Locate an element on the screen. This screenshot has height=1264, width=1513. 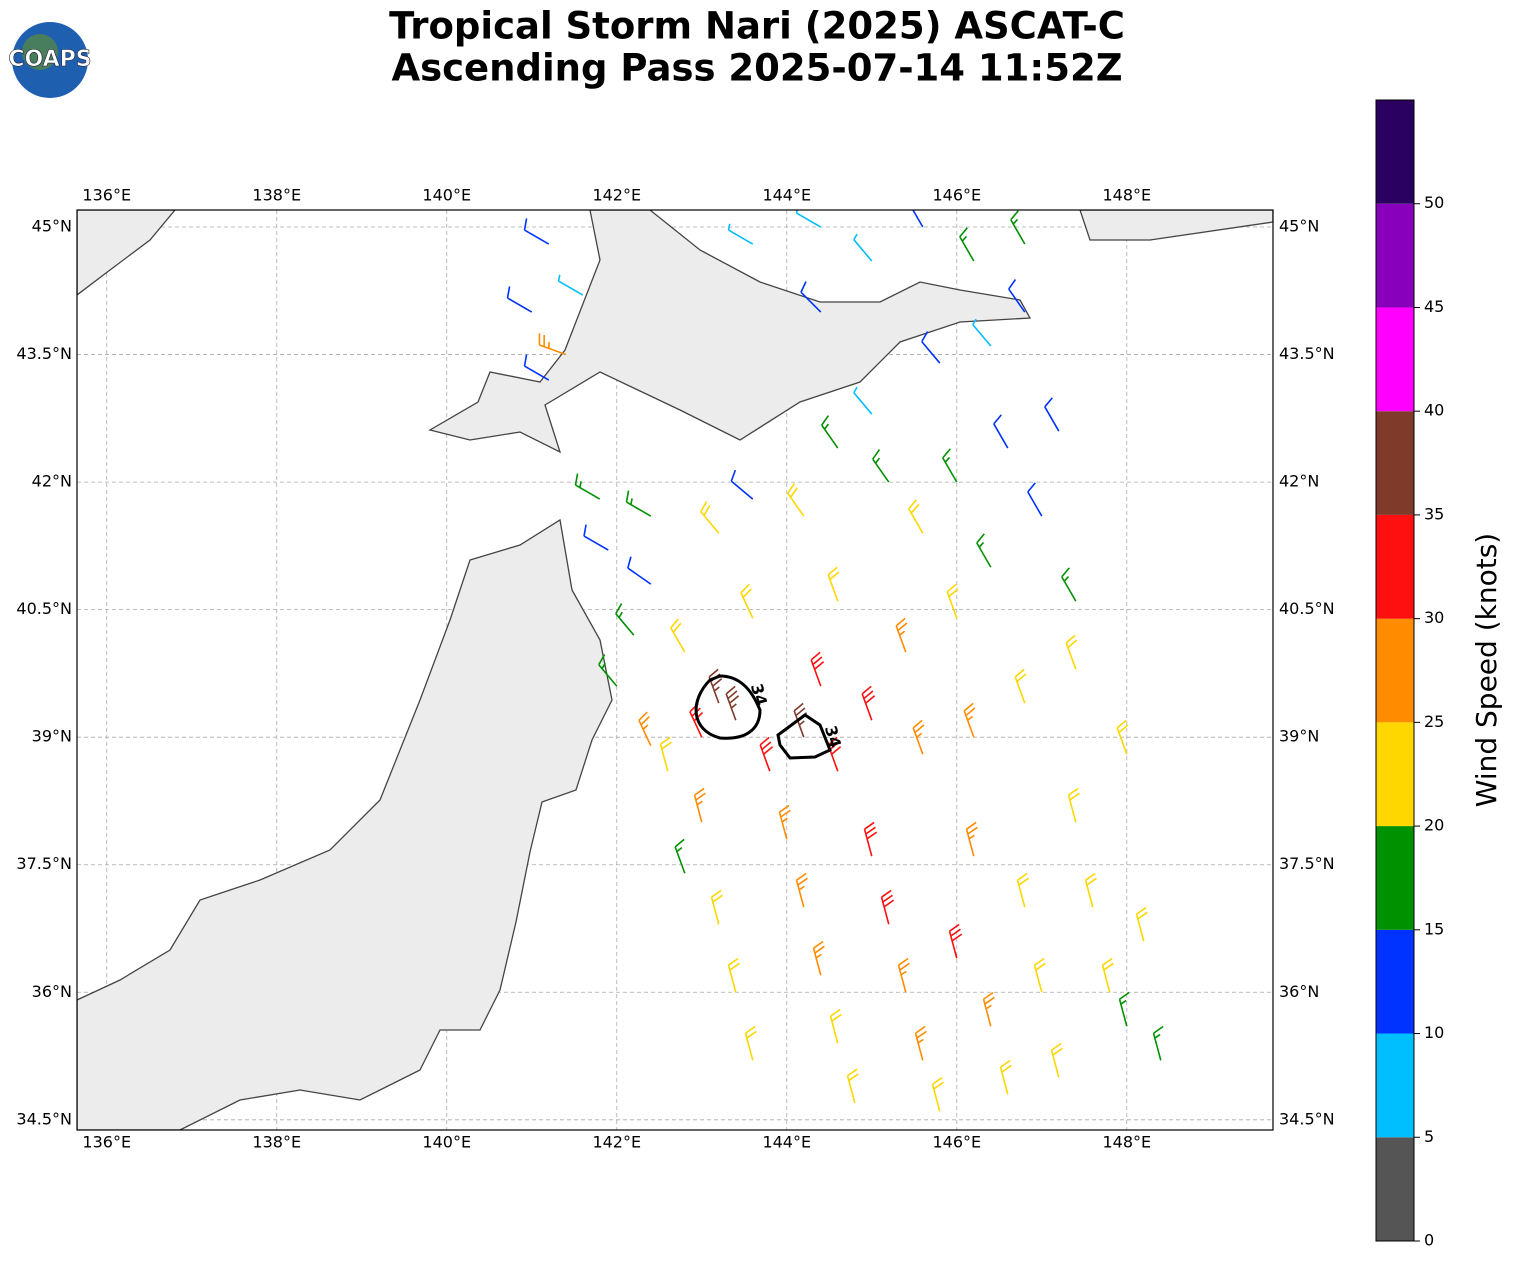
logo: COAPS is located at coordinates (50, 60).